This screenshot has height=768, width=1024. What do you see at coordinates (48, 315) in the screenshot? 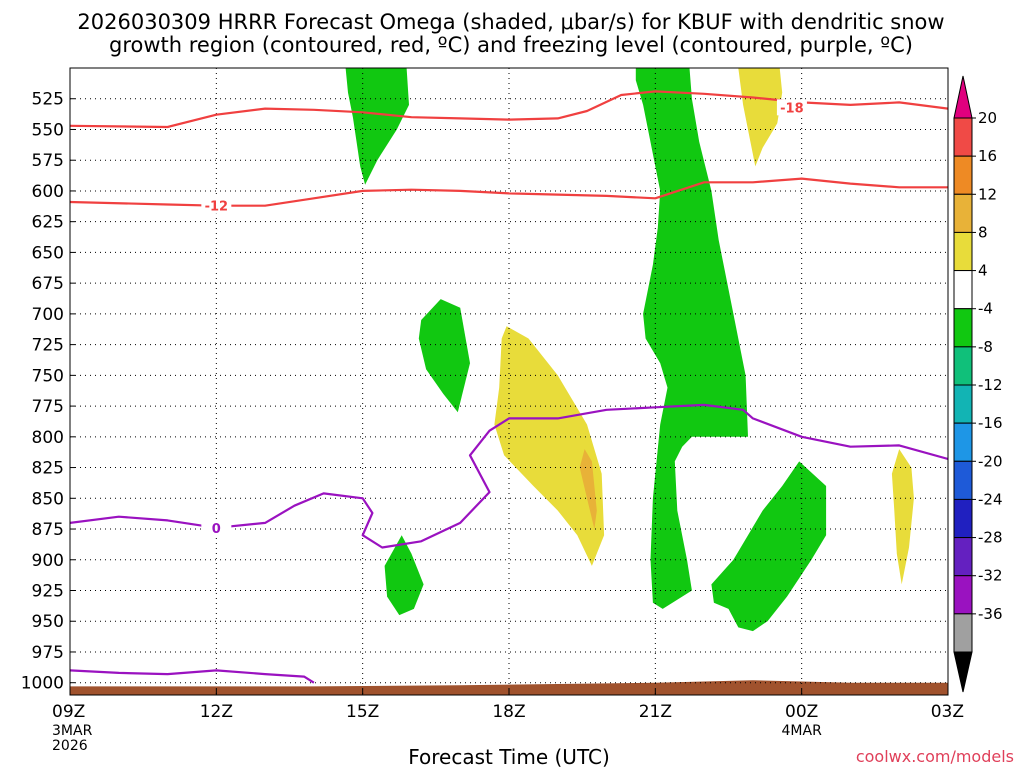
I see `y-tick-label: 700` at bounding box center [48, 315].